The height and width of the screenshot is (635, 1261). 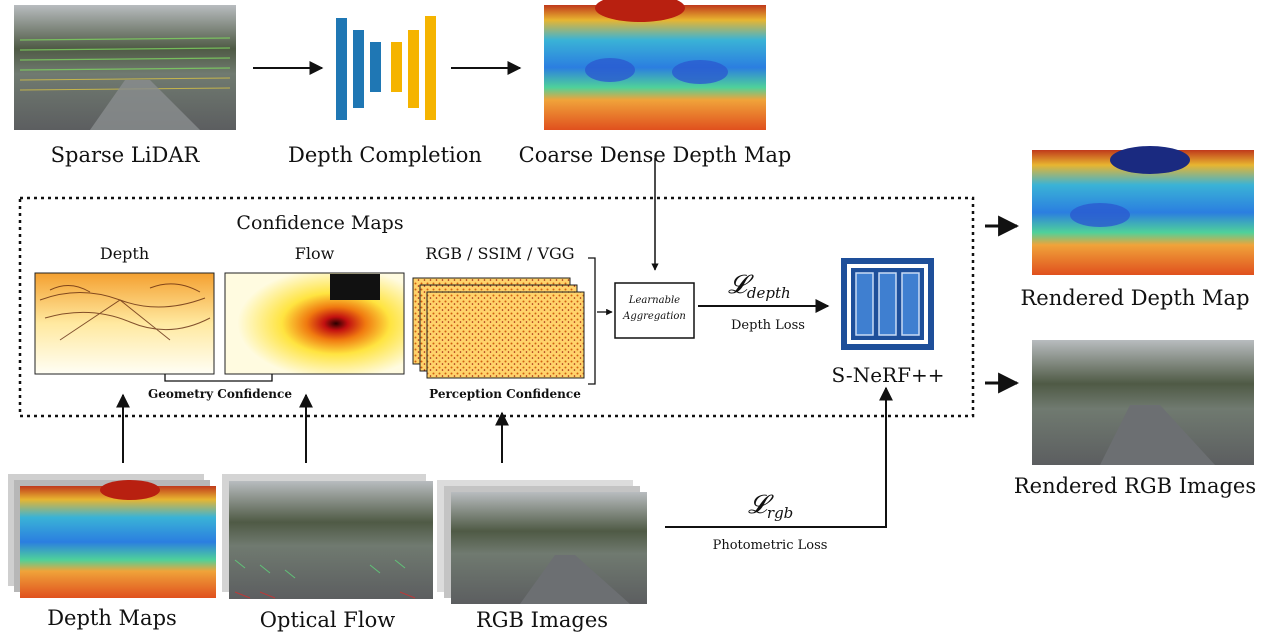 What do you see at coordinates (542, 620) in the screenshot?
I see `rgb-images-label: RGB Images` at bounding box center [542, 620].